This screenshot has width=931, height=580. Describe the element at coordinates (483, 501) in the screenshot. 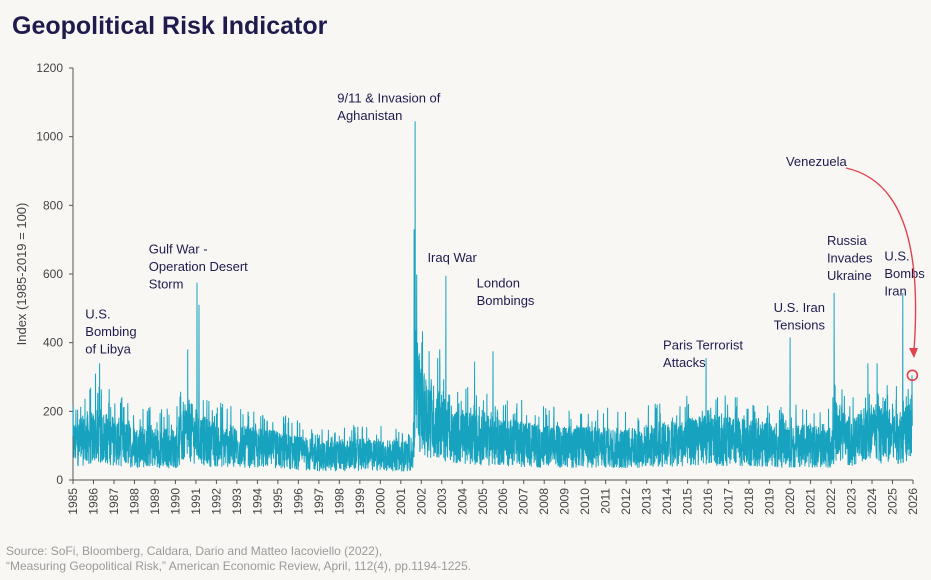

I see `x-tick-label: 2005` at that location.